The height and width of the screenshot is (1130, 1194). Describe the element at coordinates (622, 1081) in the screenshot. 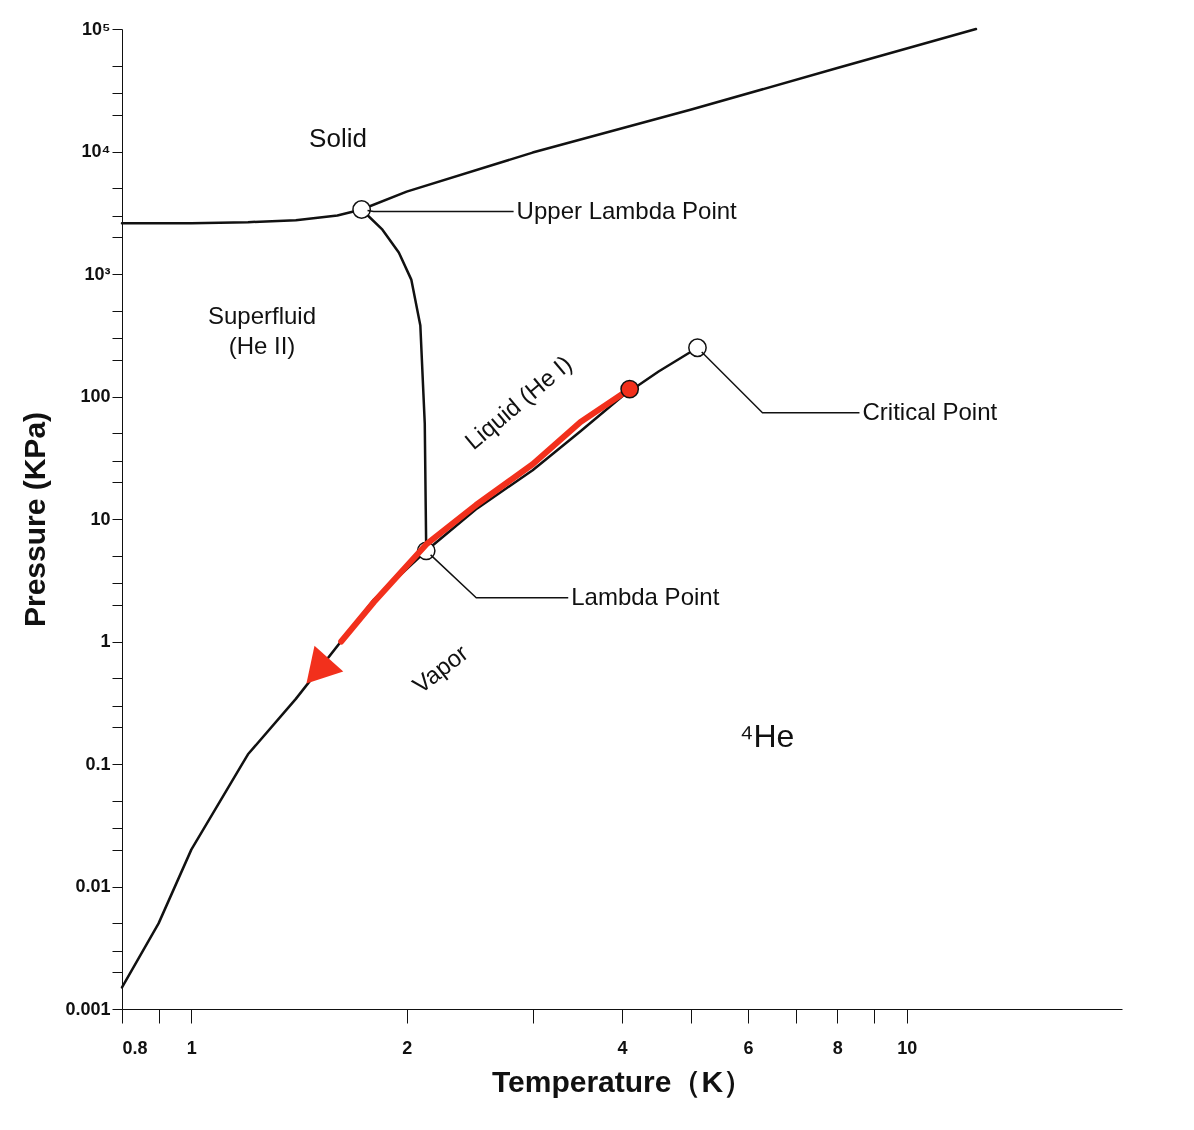

I see `x-axis-title: Temperature（K）` at that location.